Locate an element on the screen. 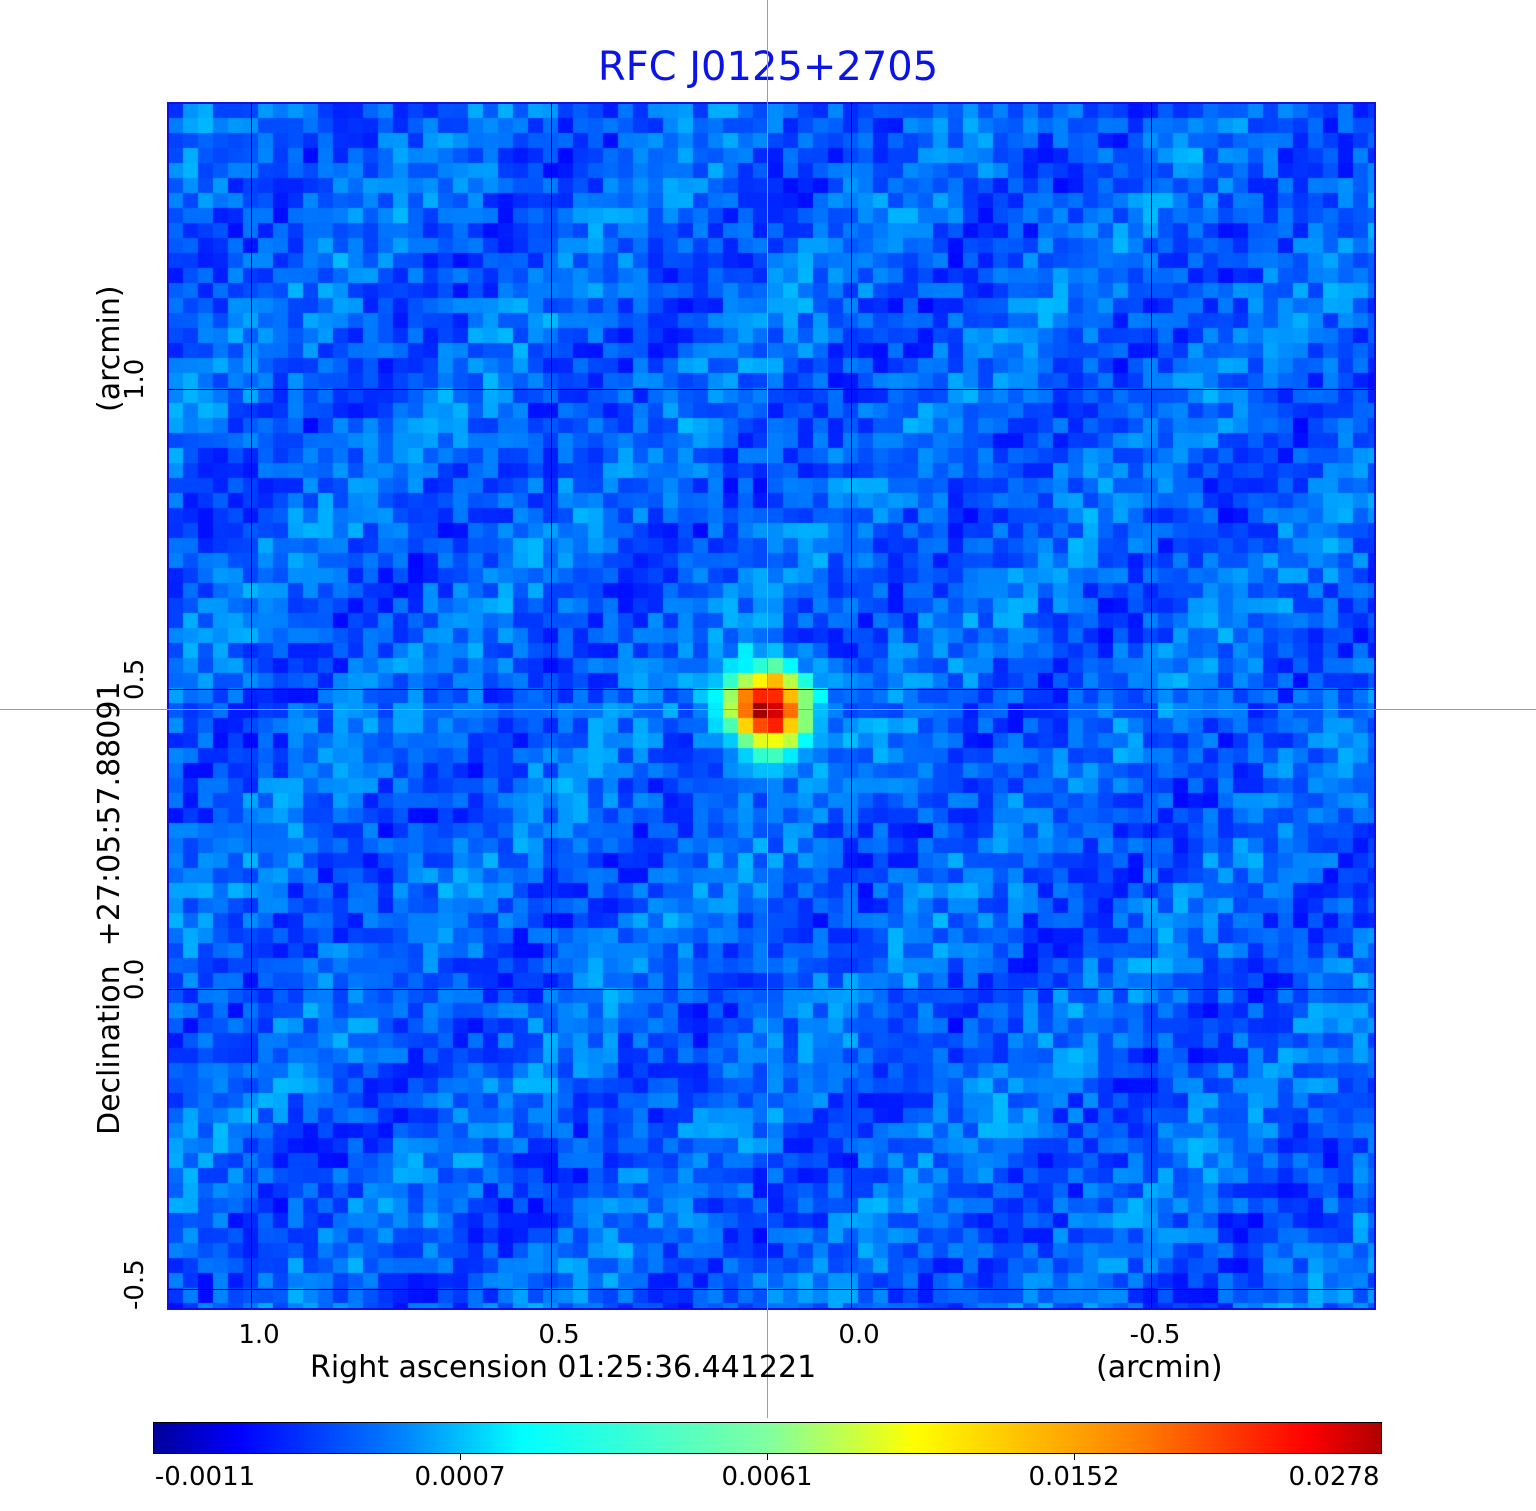  colorbar-tick-label: 0.0278 is located at coordinates (1334, 1477).